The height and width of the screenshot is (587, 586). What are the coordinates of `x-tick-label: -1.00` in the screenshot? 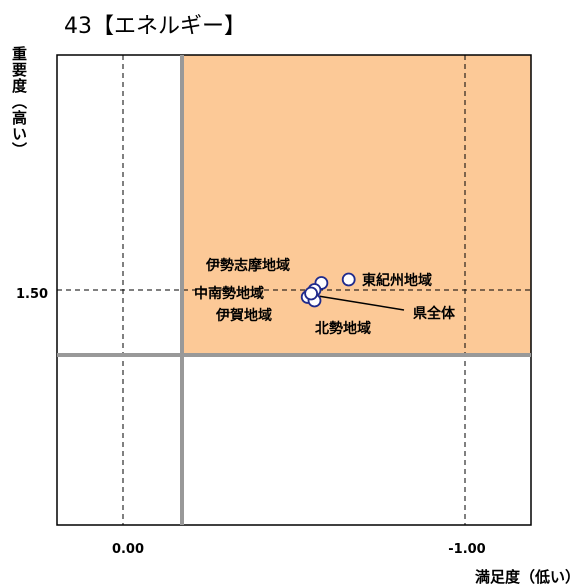 It's located at (466, 549).